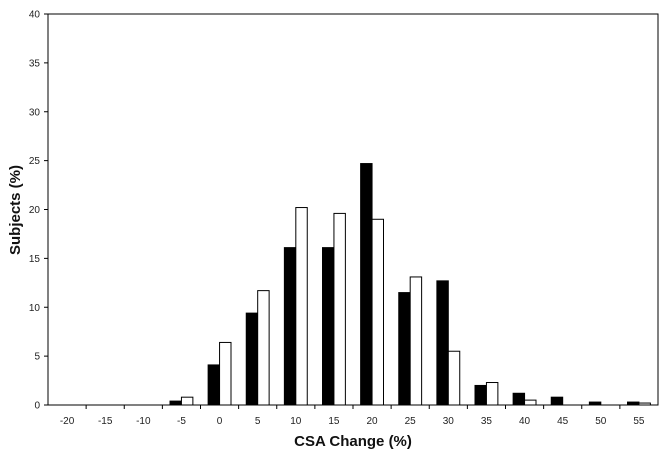 The image size is (667, 463). Describe the element at coordinates (639, 421) in the screenshot. I see `x-tick-label: 55` at that location.